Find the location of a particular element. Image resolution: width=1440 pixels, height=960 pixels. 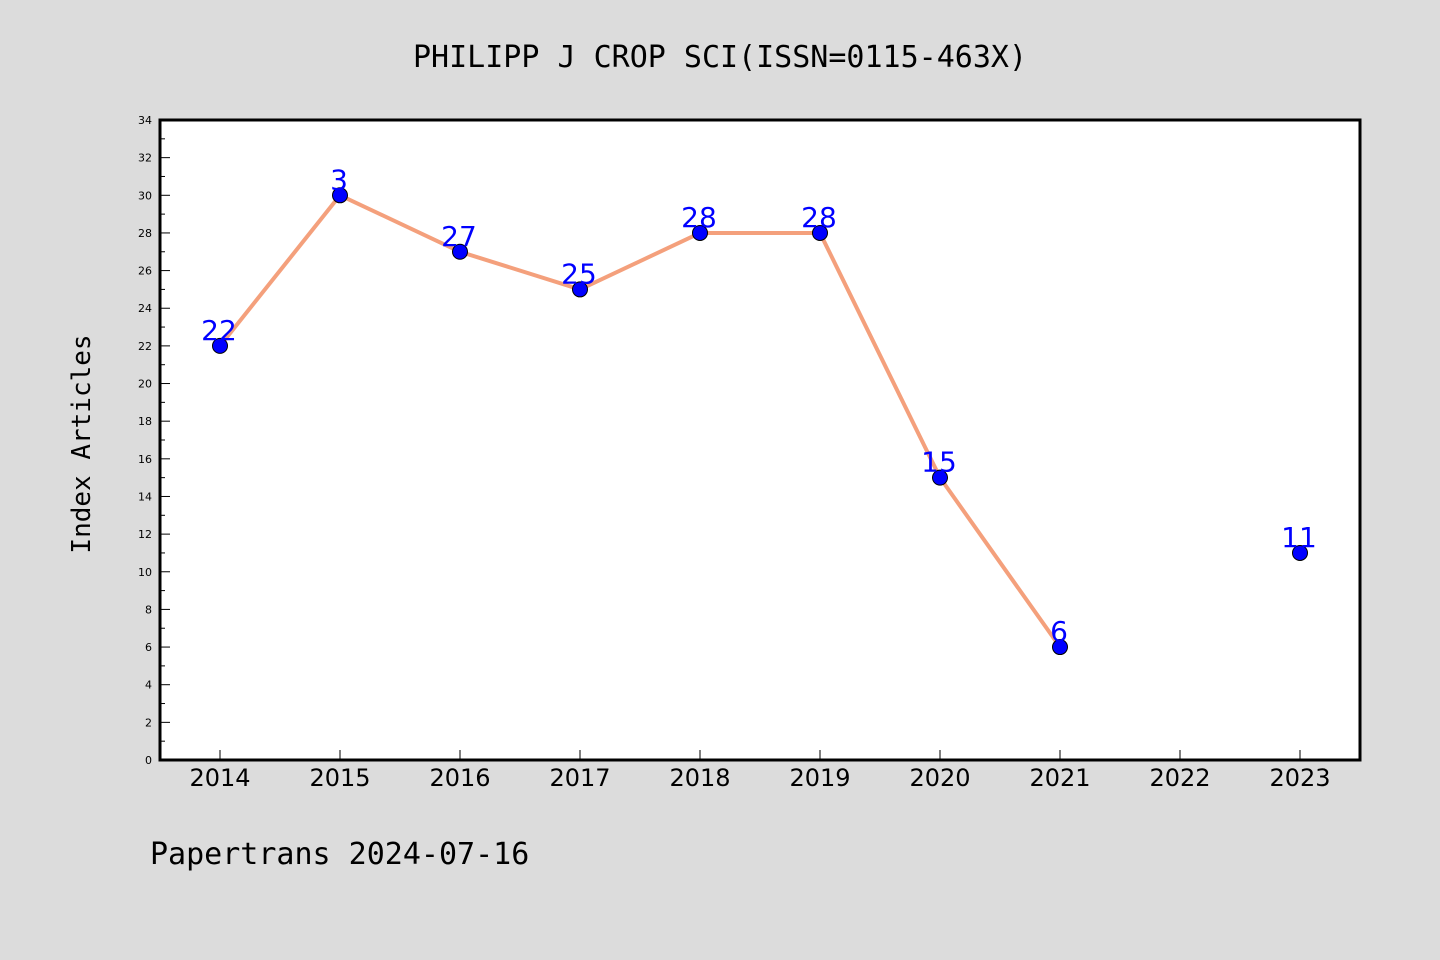

y-tick-label: 14 is located at coordinates (145, 496).